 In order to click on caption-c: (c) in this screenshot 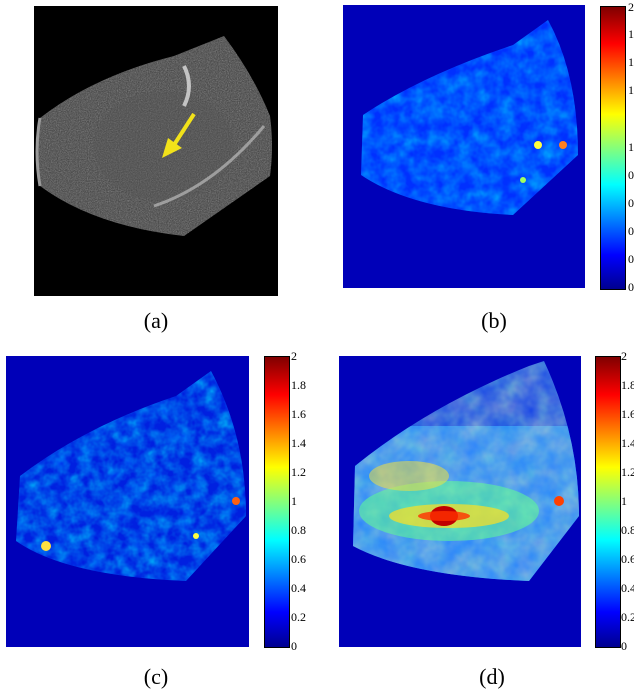, I will do `click(156, 676)`.